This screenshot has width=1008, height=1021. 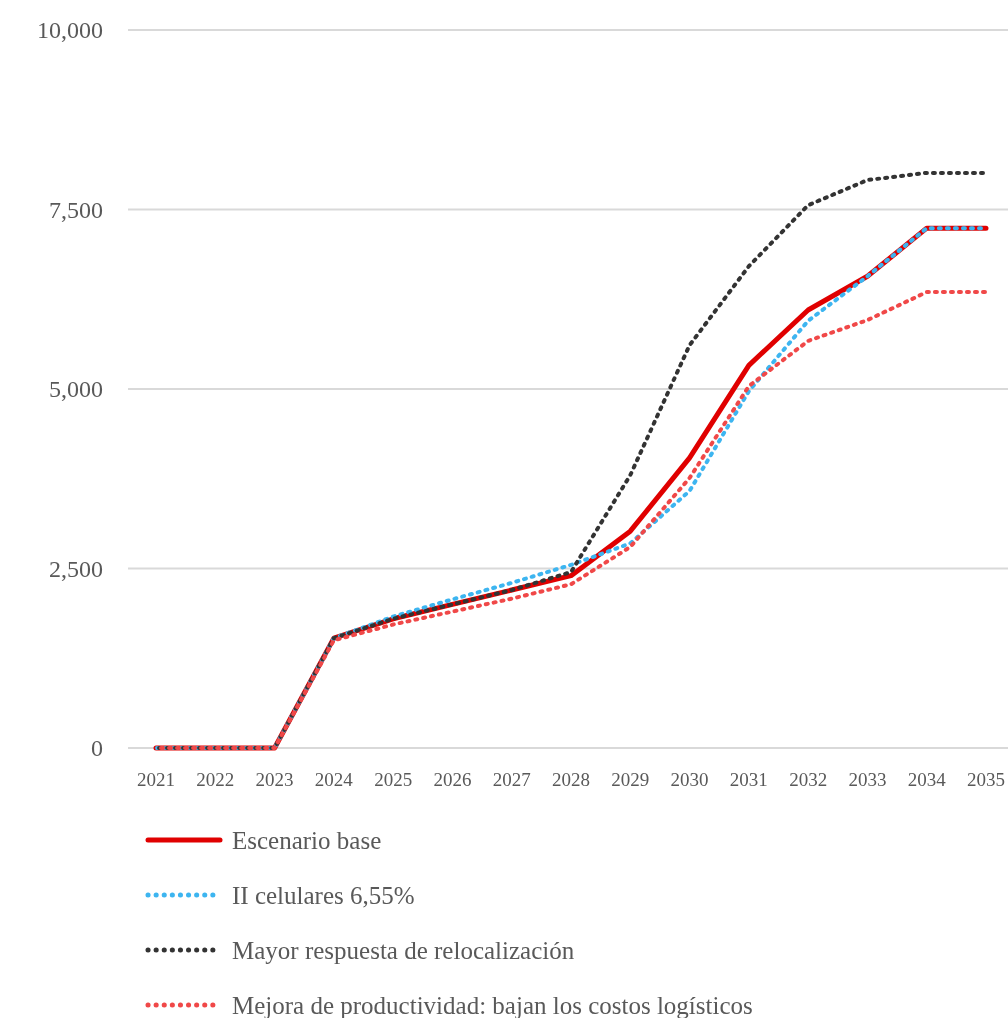 What do you see at coordinates (808, 779) in the screenshot?
I see `x-tick-label: 2032` at bounding box center [808, 779].